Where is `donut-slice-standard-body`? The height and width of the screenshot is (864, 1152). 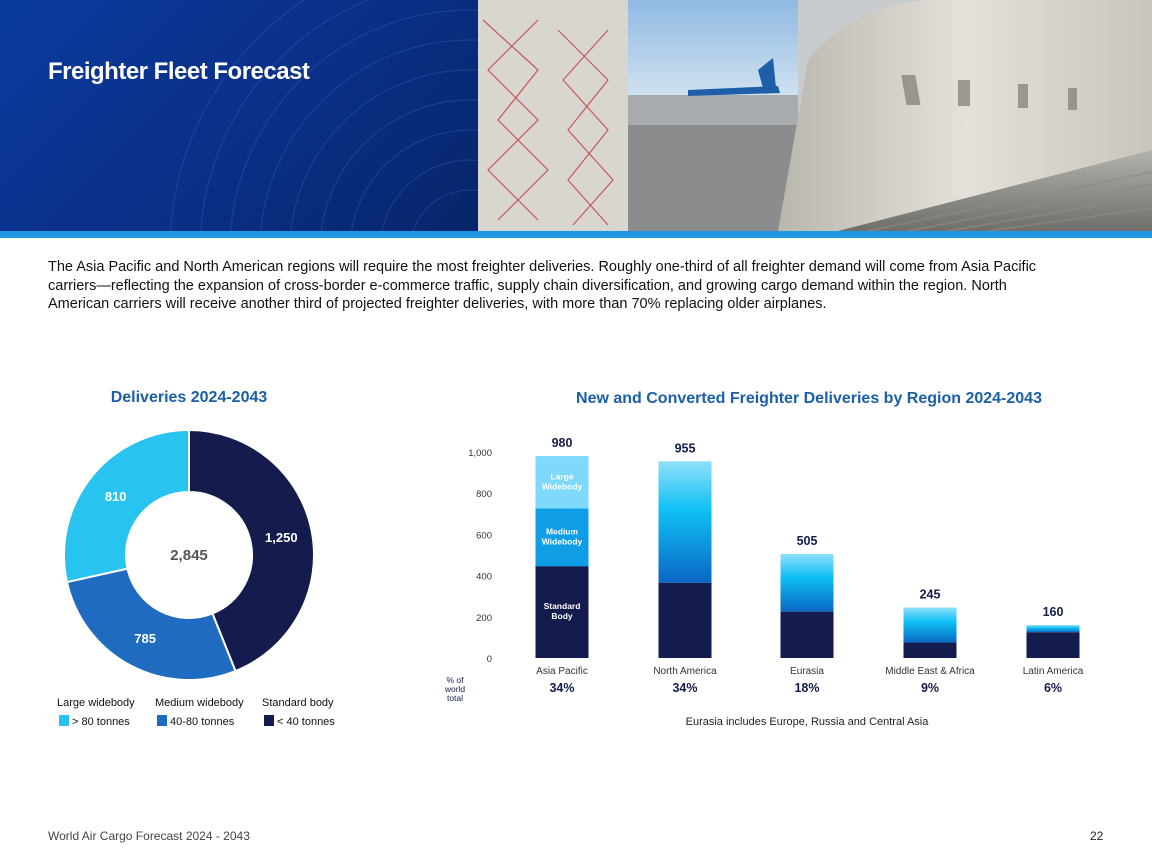 donut-slice-standard-body is located at coordinates (251, 550).